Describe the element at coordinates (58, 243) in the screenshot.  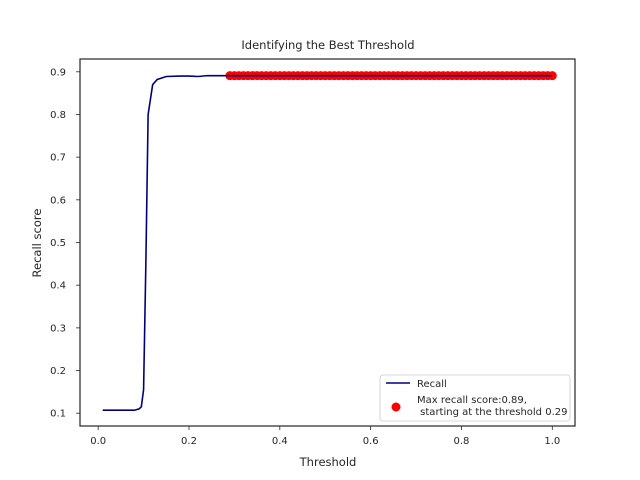
I see `y-tick-label: 0.5` at that location.